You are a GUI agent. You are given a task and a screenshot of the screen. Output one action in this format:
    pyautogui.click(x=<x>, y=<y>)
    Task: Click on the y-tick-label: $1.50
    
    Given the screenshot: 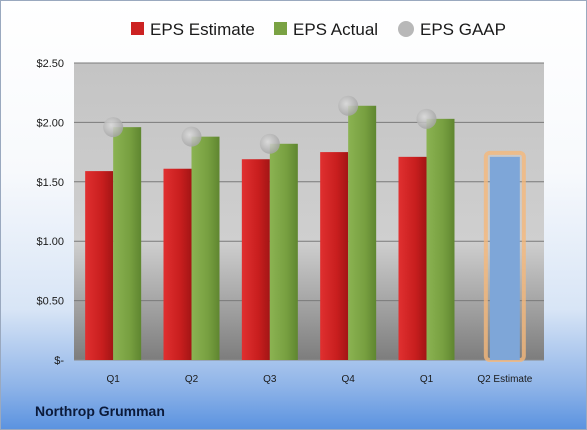 What is the action you would take?
    pyautogui.click(x=50, y=183)
    